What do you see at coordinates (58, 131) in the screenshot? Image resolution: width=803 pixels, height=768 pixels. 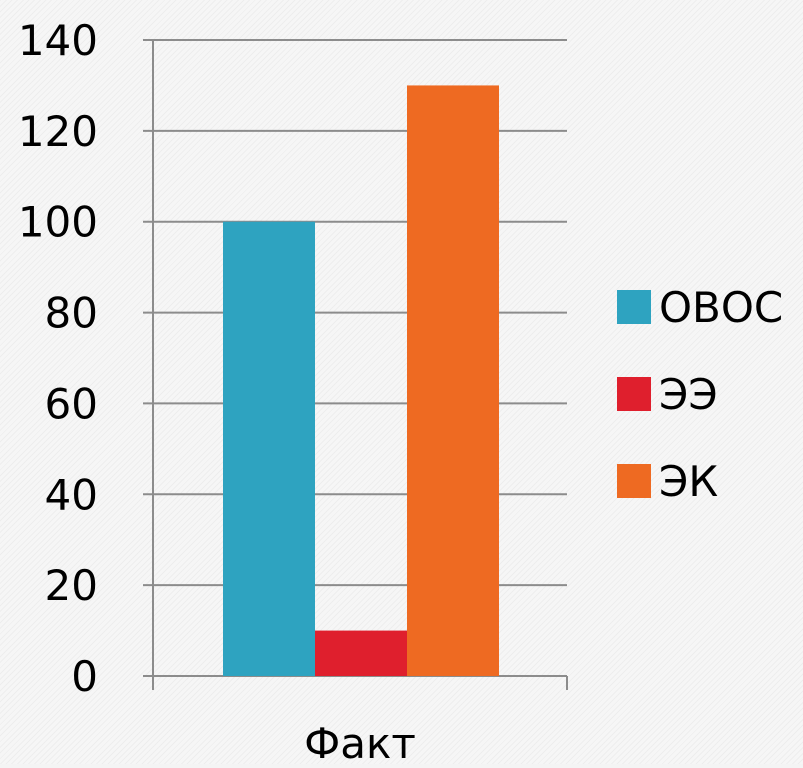 I see `y-tick-label: 120` at bounding box center [58, 131].